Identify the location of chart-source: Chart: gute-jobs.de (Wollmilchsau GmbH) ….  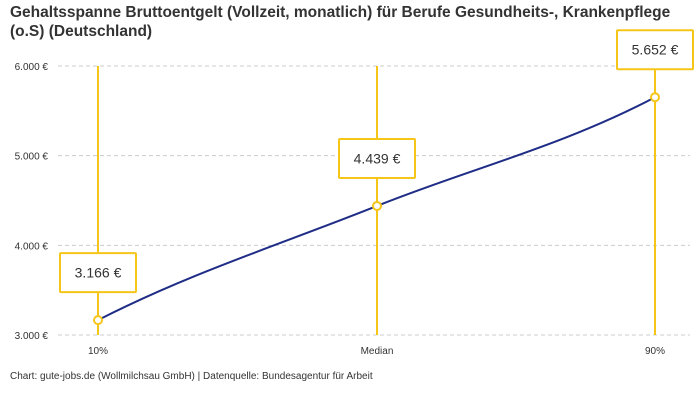
(191, 376).